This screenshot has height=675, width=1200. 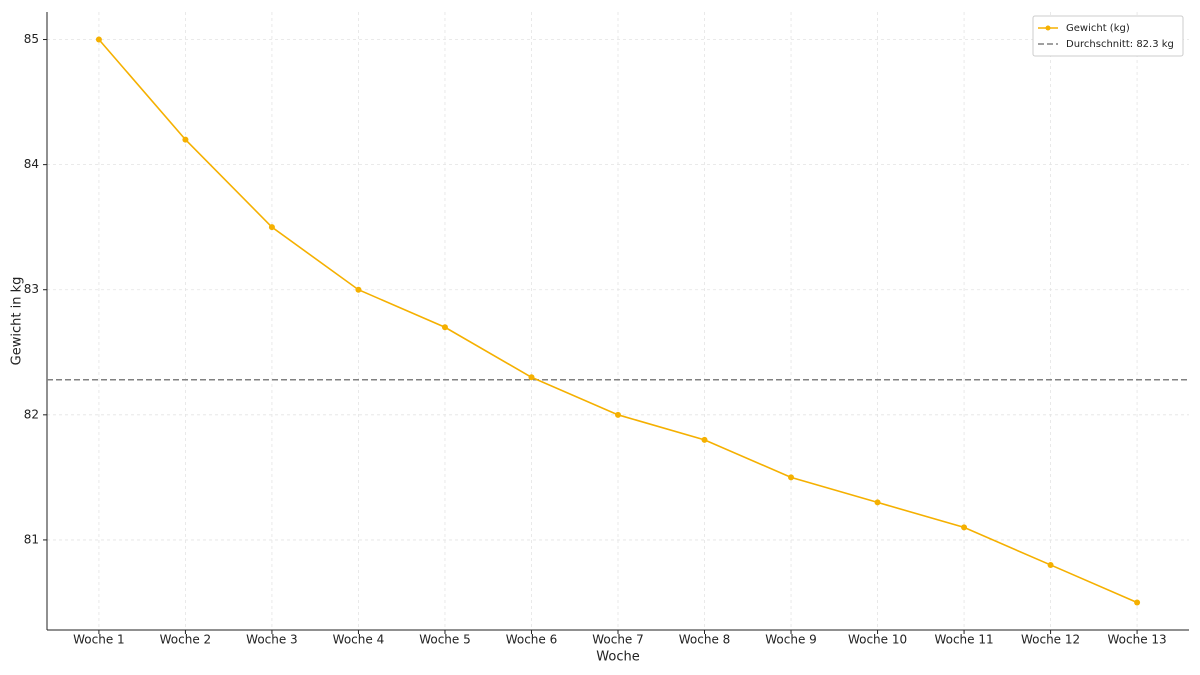 What do you see at coordinates (1098, 28) in the screenshot?
I see `legend-label: Gewicht (kg)` at bounding box center [1098, 28].